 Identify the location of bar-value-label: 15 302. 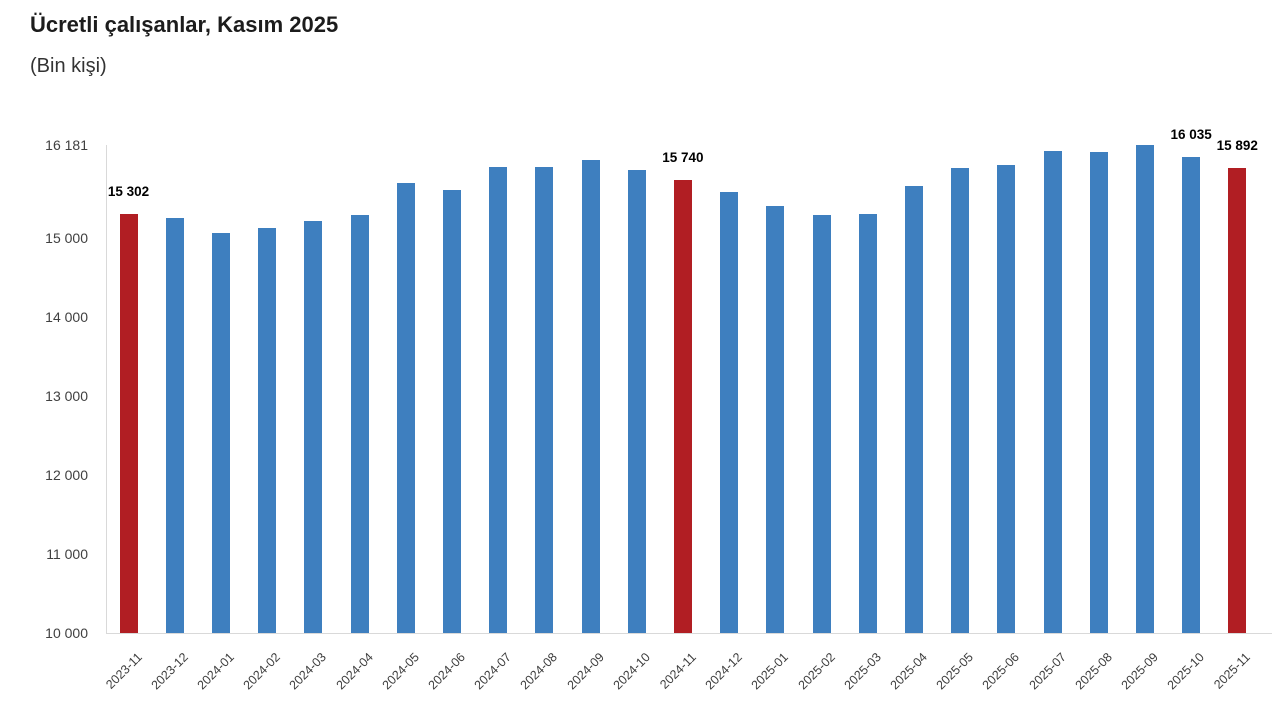
(128, 192).